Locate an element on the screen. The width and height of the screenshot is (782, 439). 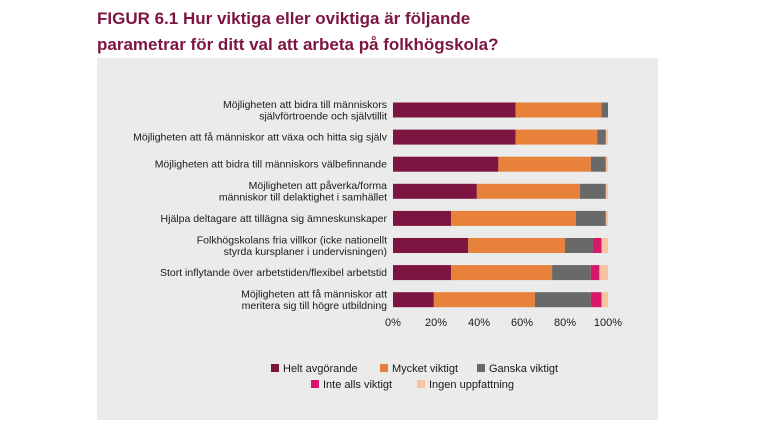
category-label-4-line-1: Möjligheten att påverka/forma is located at coordinates (318, 186).